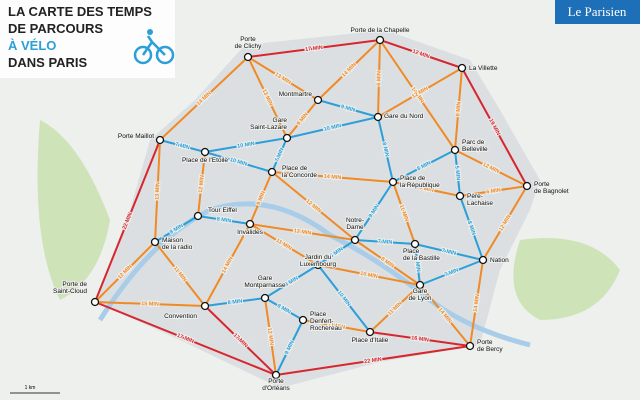 This screenshot has height=400, width=640. What do you see at coordinates (490, 349) in the screenshot?
I see `station-label: de Bercy` at bounding box center [490, 349].